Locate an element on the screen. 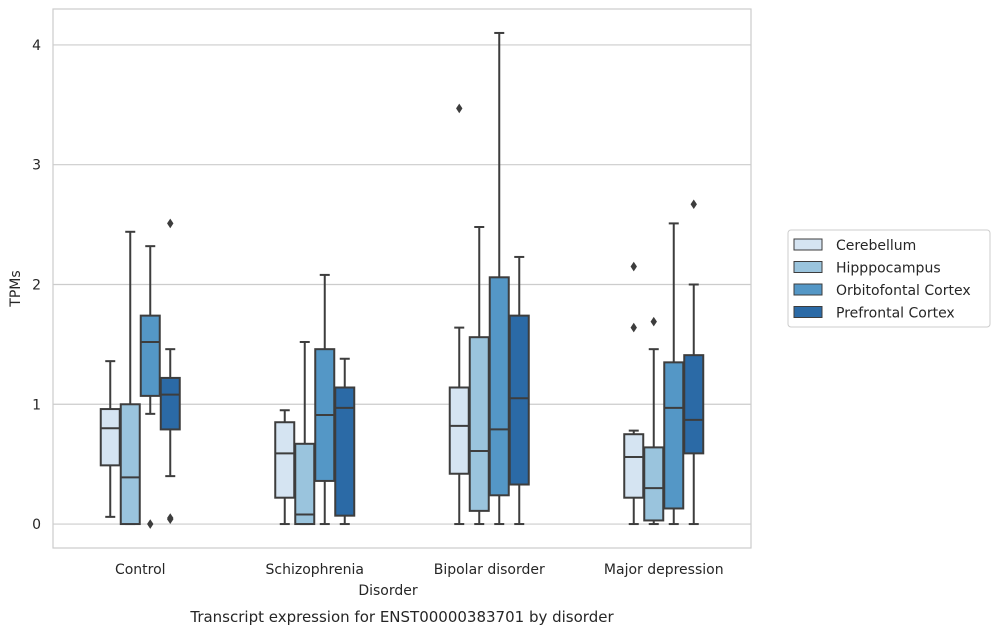  x-tick-label: Schizophrenia is located at coordinates (315, 570).